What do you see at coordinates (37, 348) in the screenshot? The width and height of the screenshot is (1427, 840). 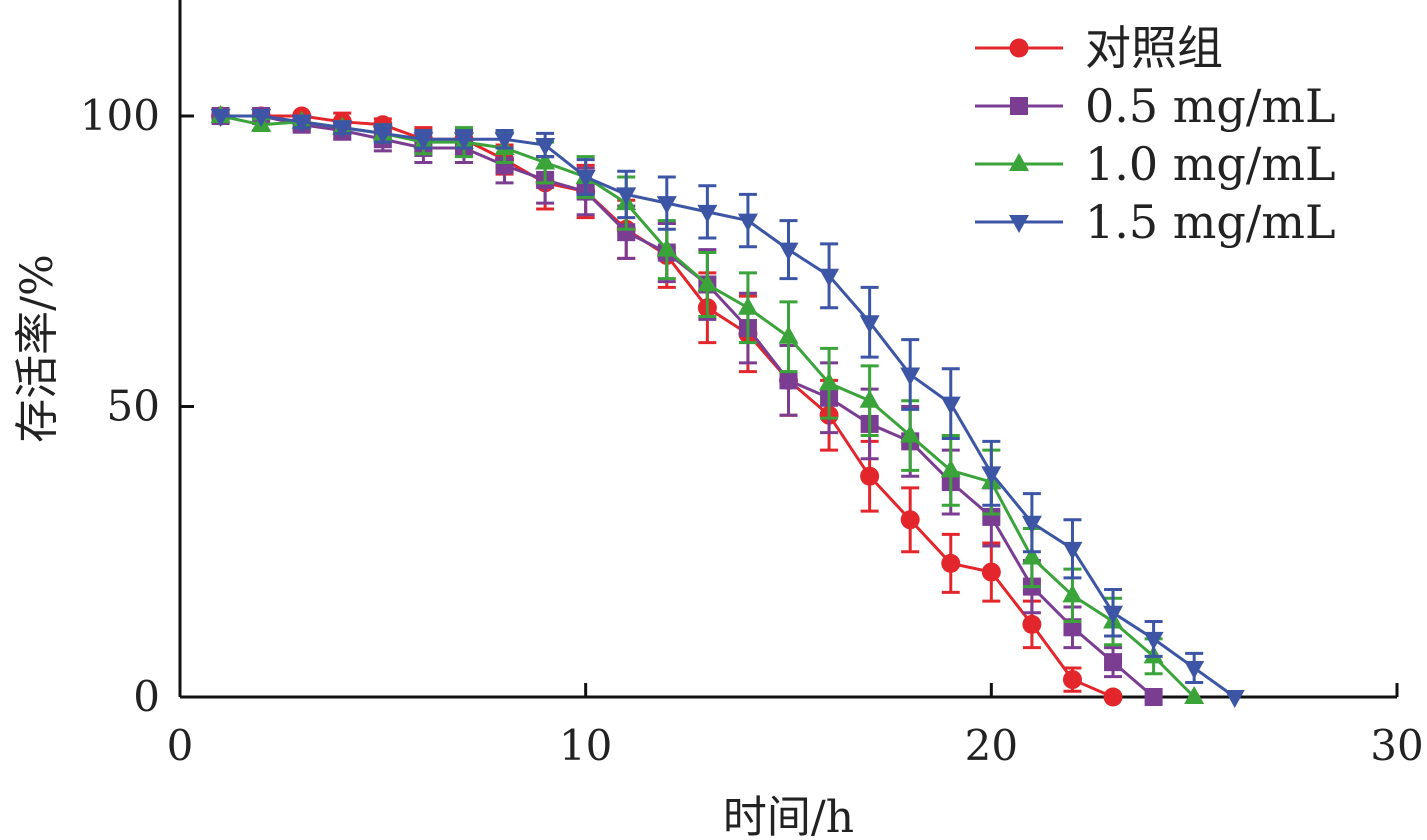 I see `y-axis-title: 存活率/%` at bounding box center [37, 348].